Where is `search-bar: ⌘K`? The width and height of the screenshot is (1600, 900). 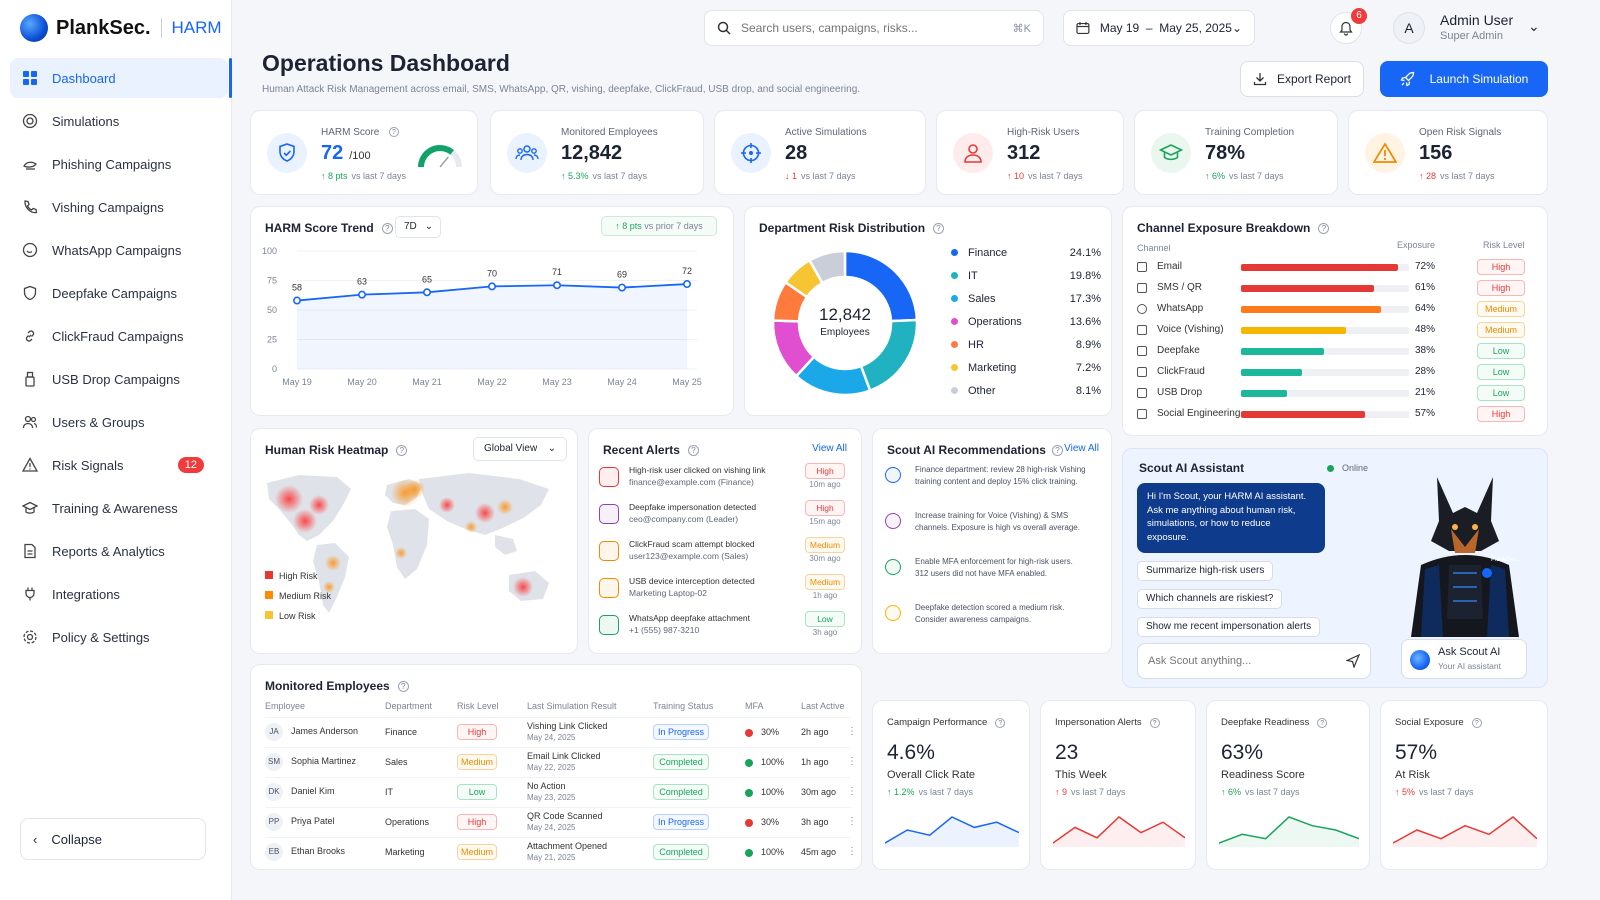 search-bar: ⌘K is located at coordinates (874, 28).